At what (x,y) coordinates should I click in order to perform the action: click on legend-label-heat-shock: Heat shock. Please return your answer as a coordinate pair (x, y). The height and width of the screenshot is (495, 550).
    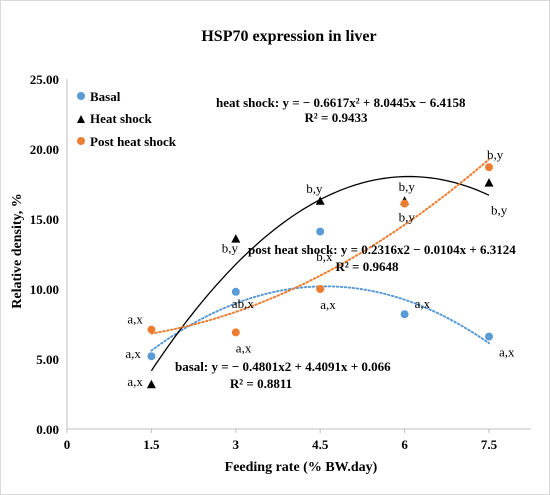
    Looking at the image, I should click on (121, 118).